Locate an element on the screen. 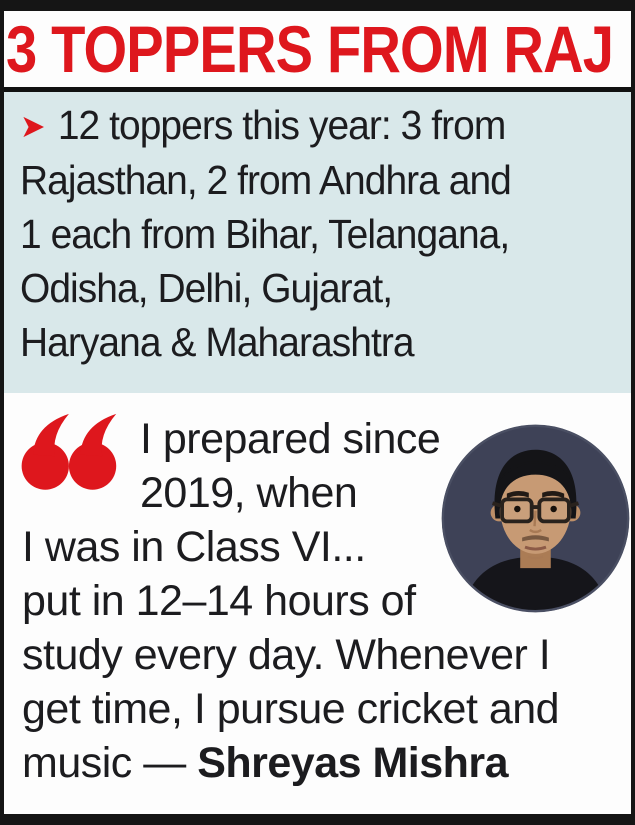 This screenshot has height=825, width=635. info-line: 1 each from Bihar, Telangana, is located at coordinates (265, 234).